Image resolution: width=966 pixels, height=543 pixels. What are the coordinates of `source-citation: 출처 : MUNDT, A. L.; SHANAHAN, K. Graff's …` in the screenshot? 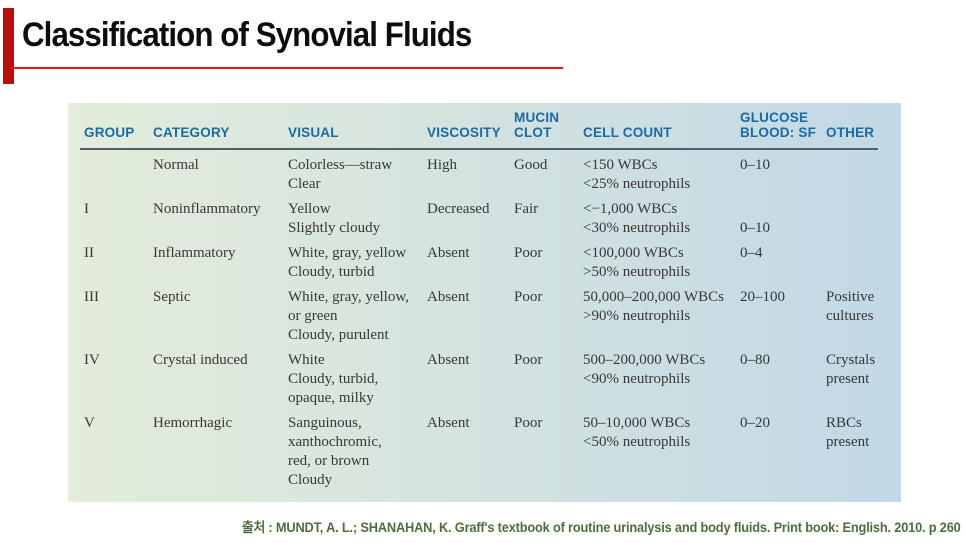 It's located at (601, 527).